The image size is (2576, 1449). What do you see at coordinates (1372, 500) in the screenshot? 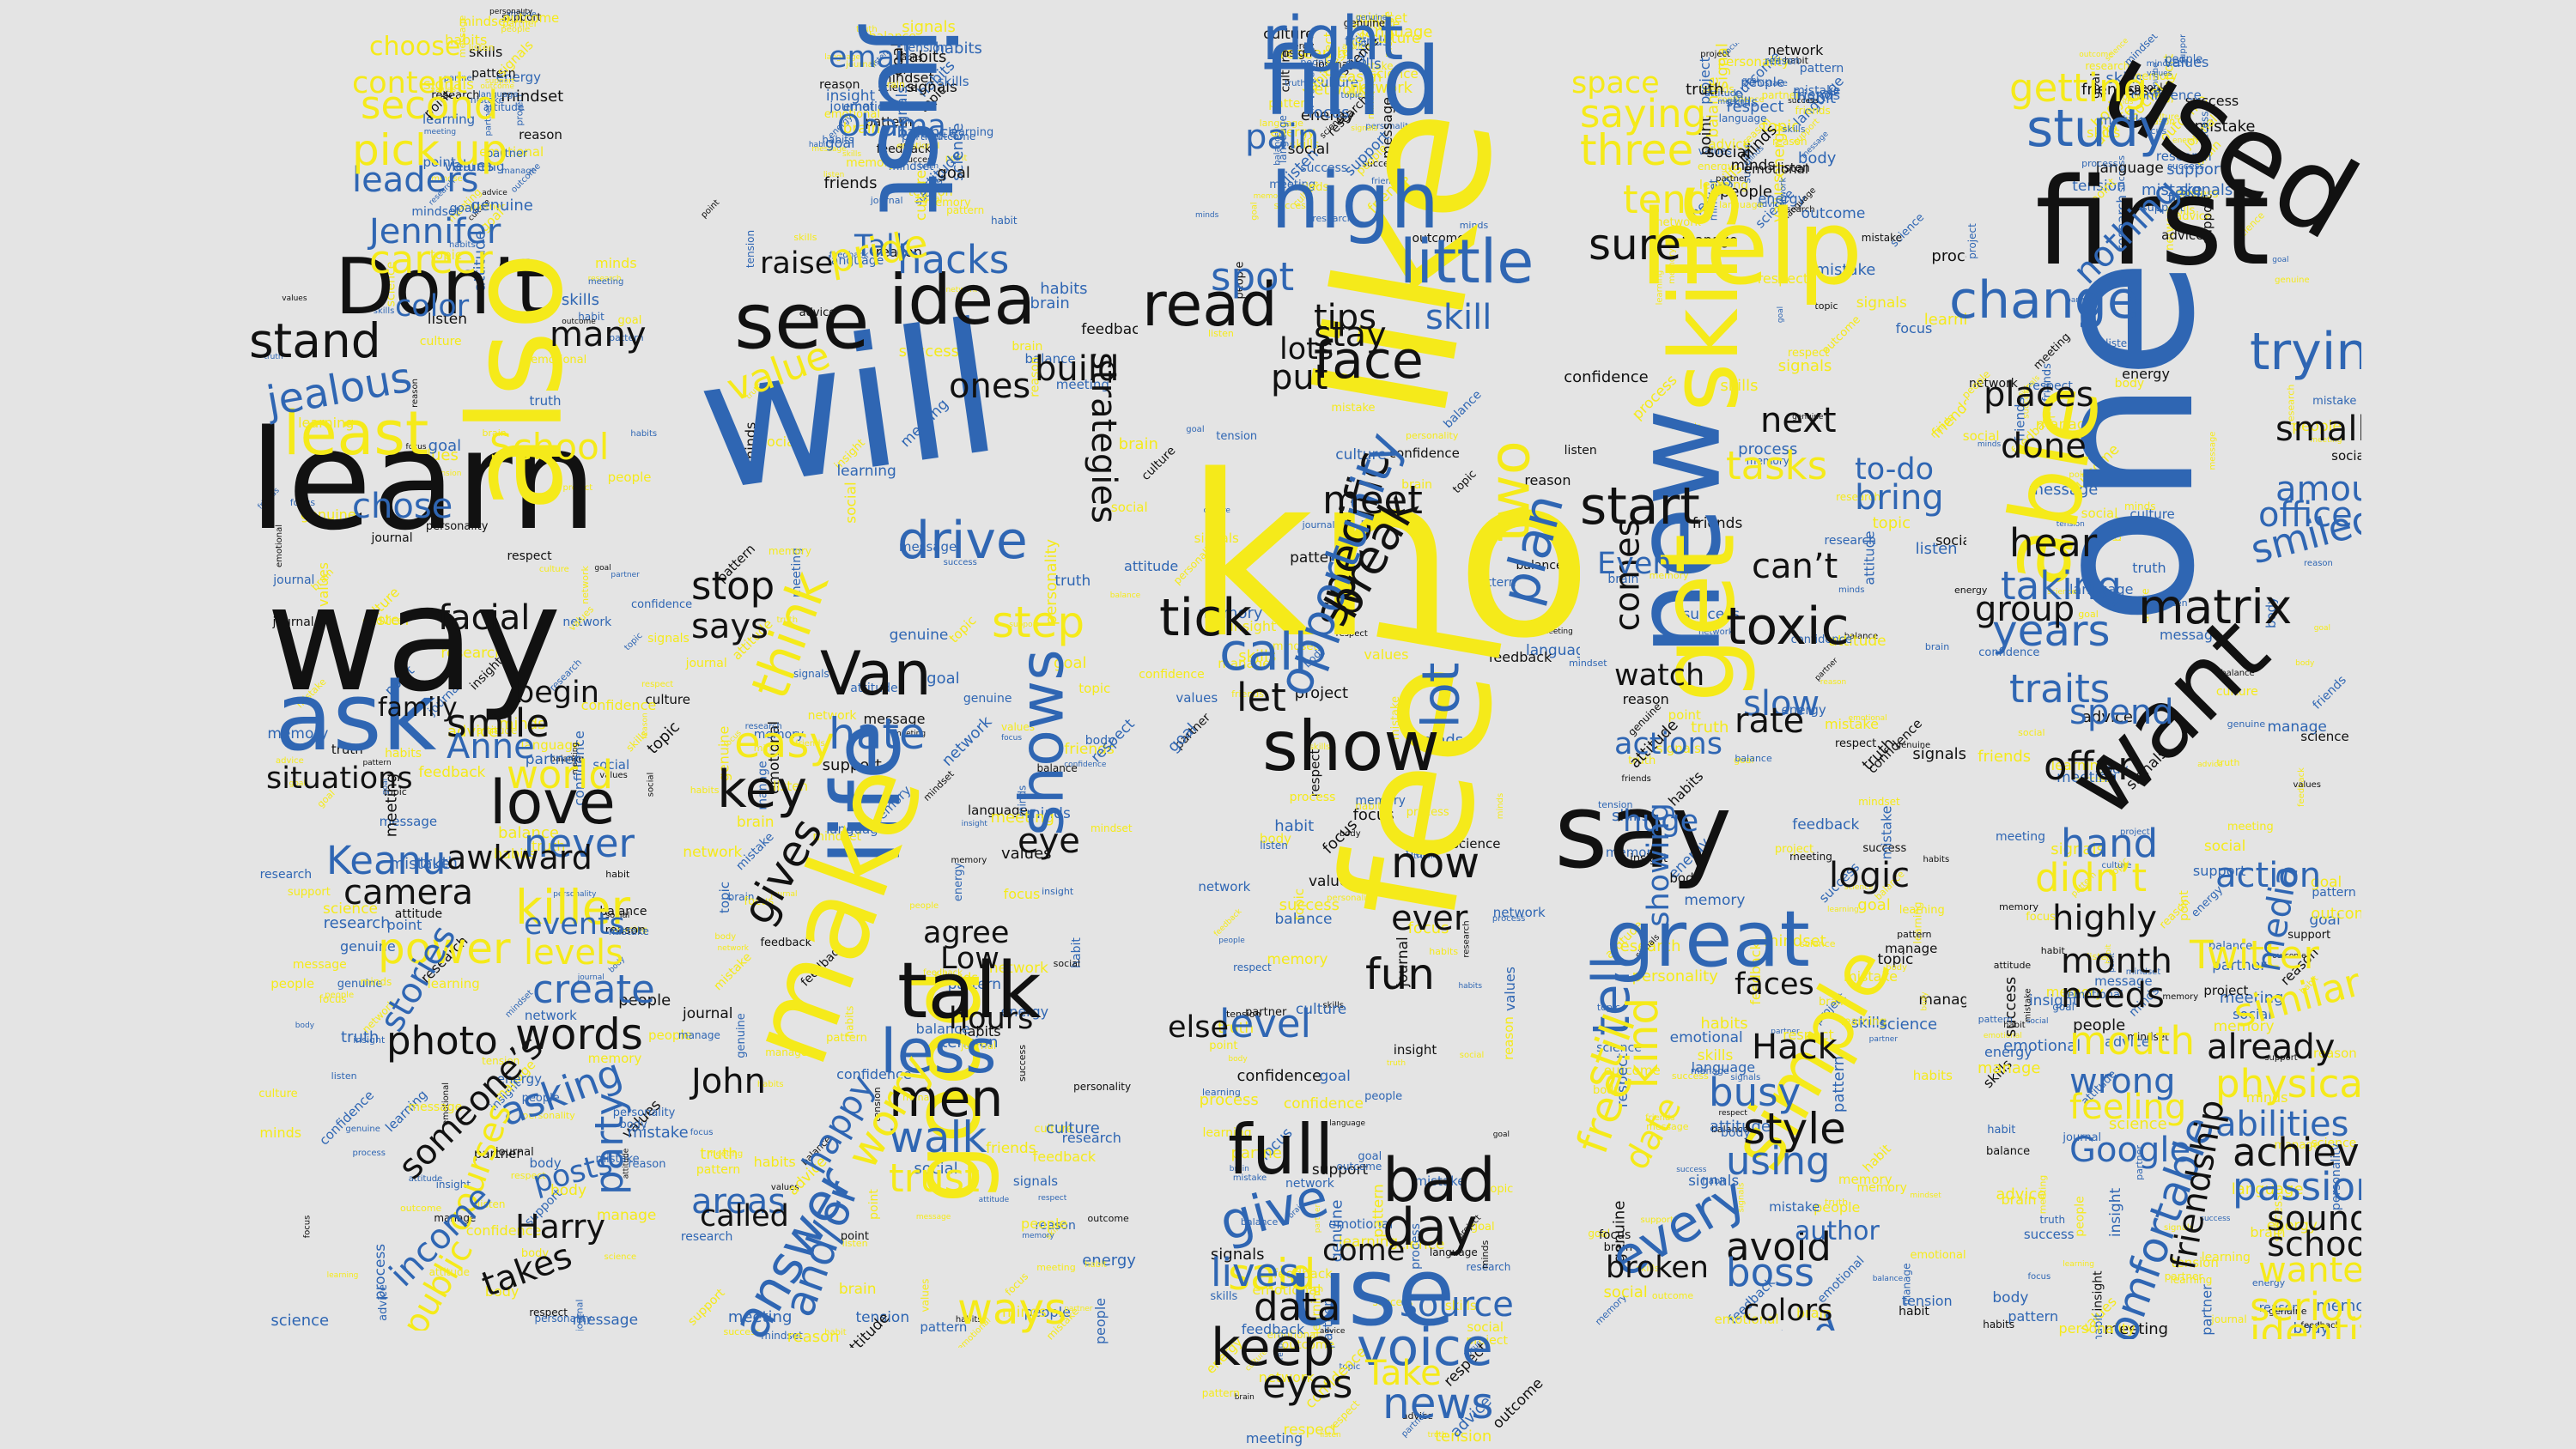
I see `cloud-word: meet` at bounding box center [1372, 500].